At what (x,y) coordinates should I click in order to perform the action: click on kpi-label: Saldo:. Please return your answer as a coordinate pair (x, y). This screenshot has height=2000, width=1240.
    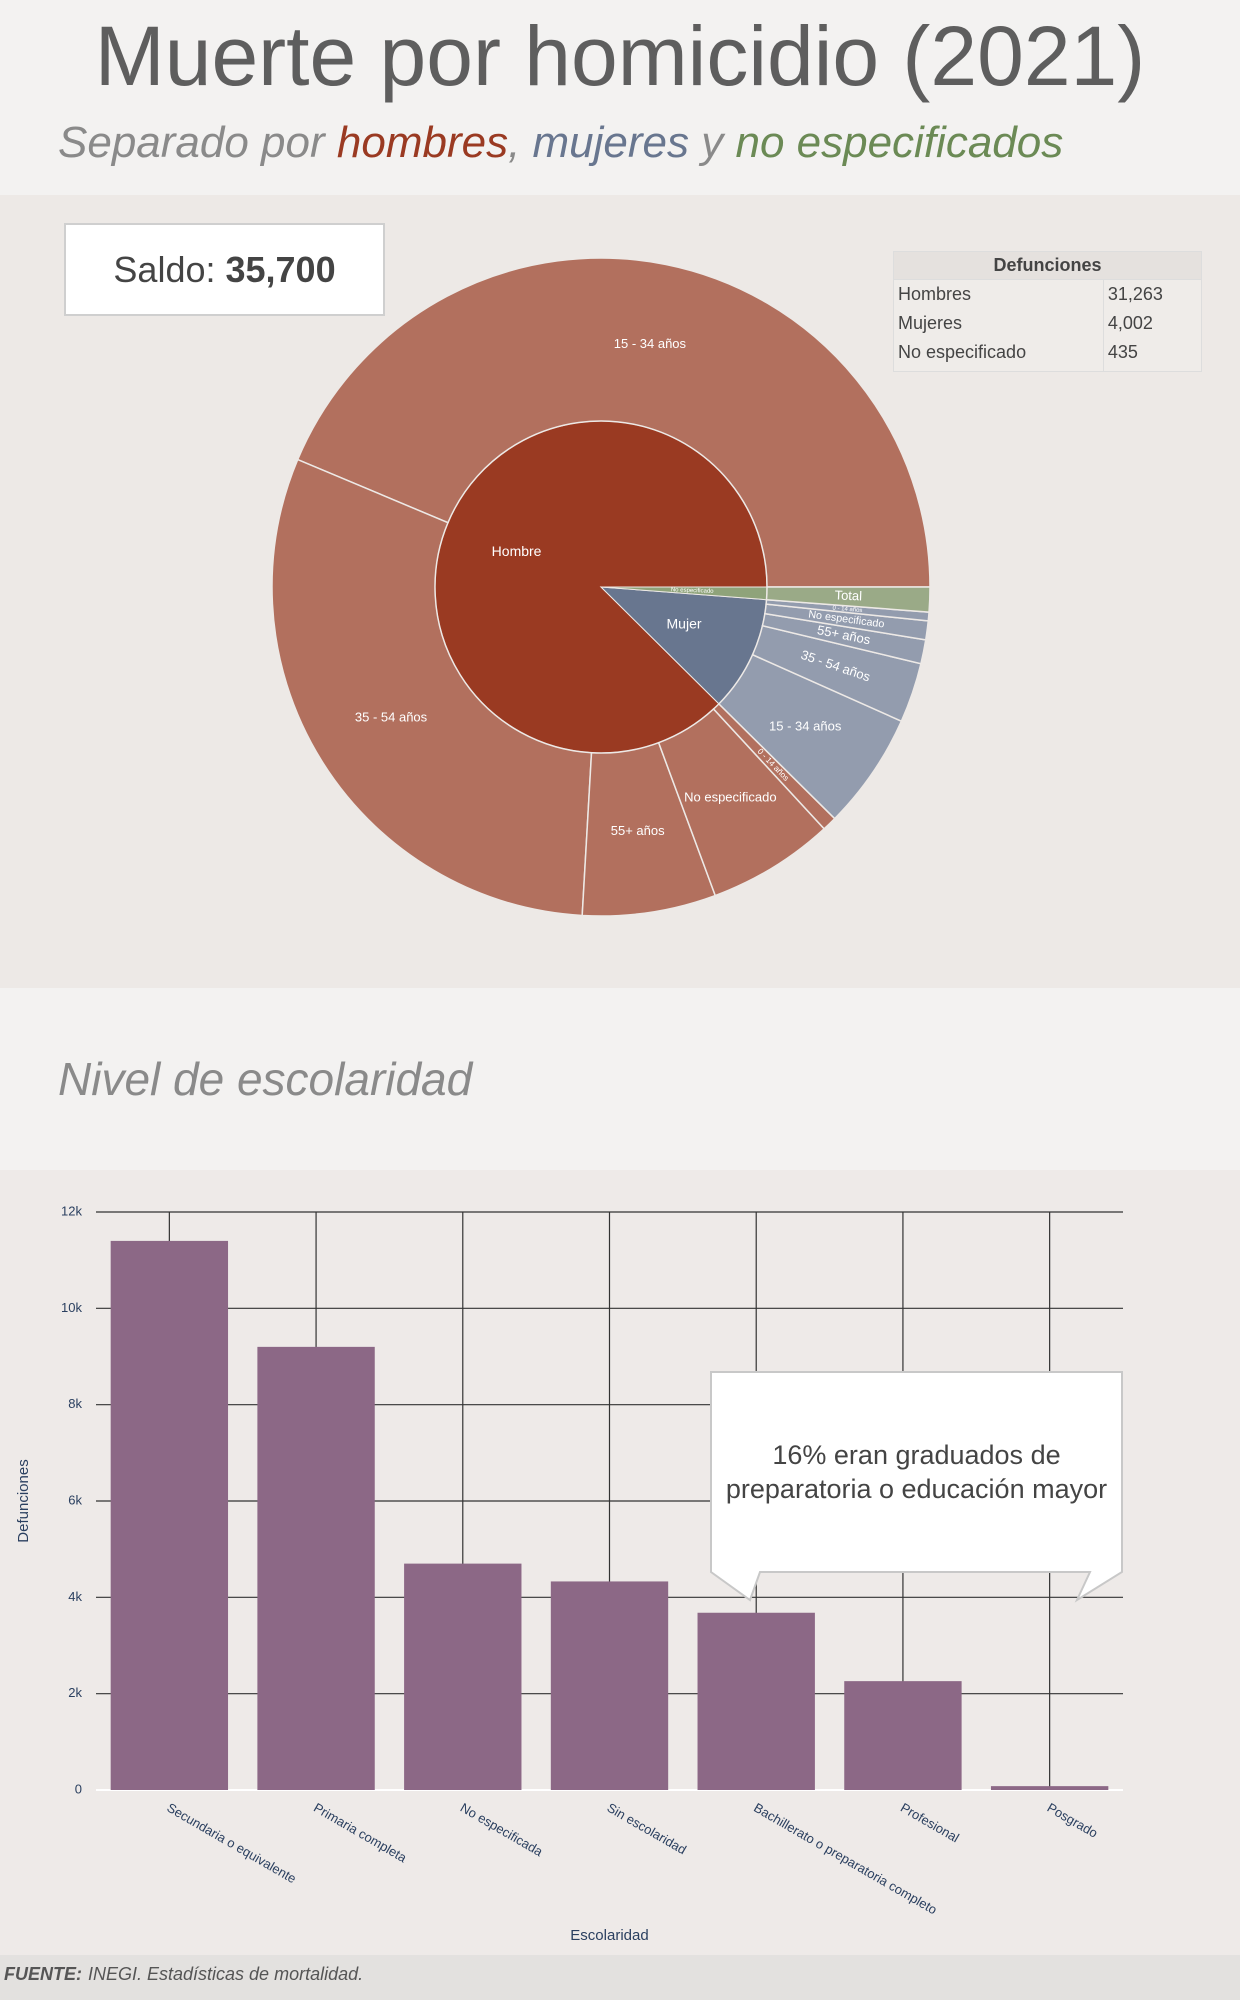
    Looking at the image, I should click on (164, 269).